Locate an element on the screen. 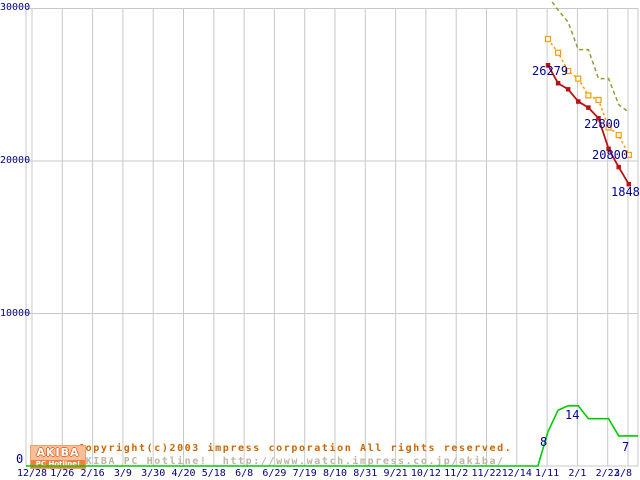 The image size is (640, 480). value-annotation: 26279 is located at coordinates (550, 71).